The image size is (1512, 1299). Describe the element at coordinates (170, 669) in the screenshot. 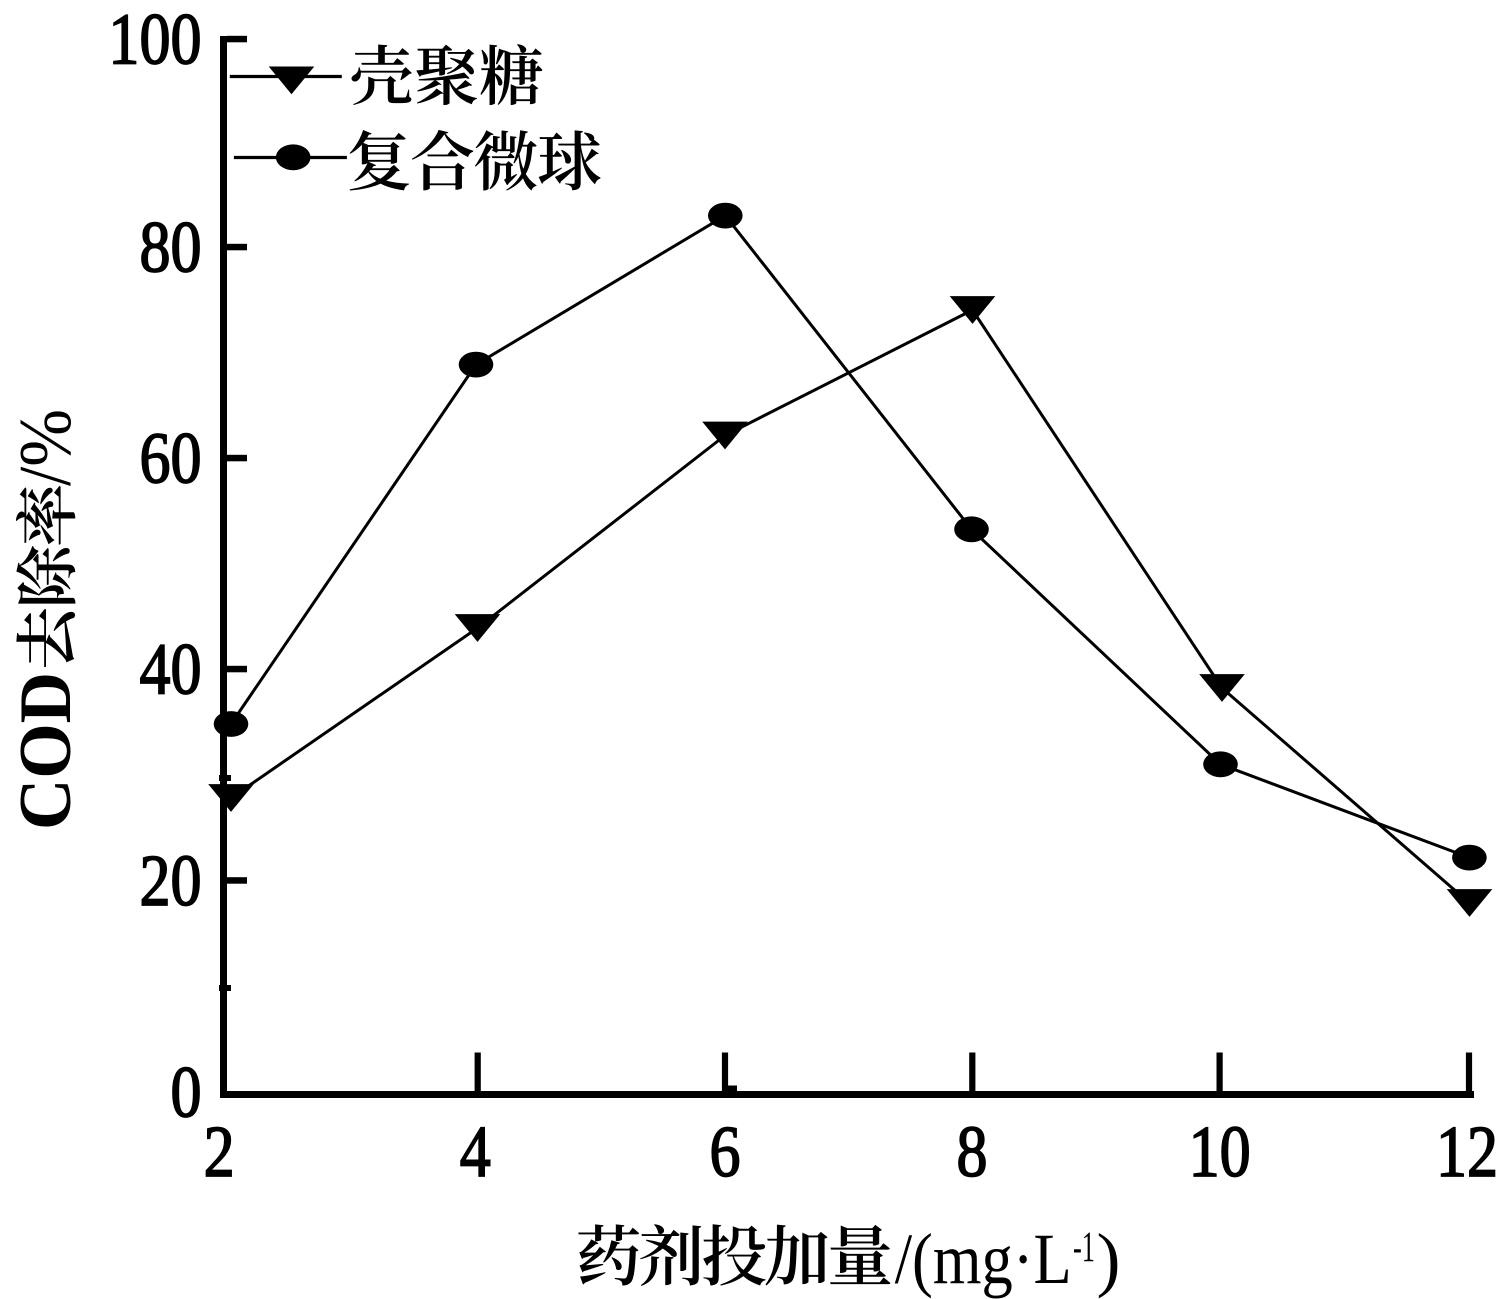

I see `svg-text: 40` at that location.